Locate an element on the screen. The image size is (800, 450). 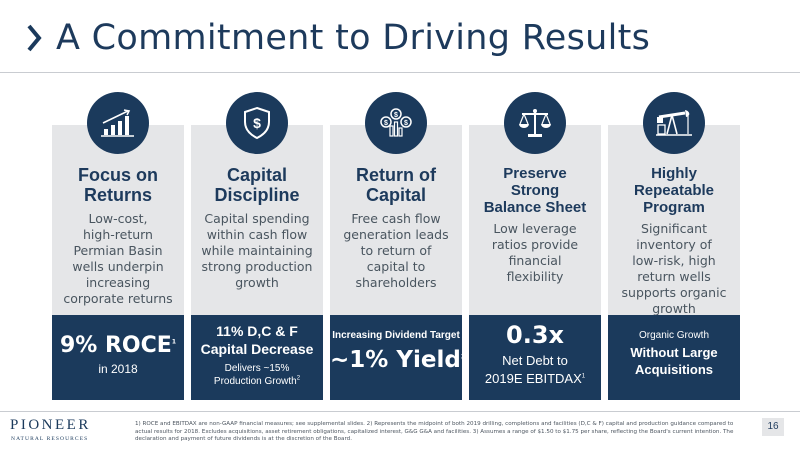
desc-line: flexibility is located at coordinates (535, 276).